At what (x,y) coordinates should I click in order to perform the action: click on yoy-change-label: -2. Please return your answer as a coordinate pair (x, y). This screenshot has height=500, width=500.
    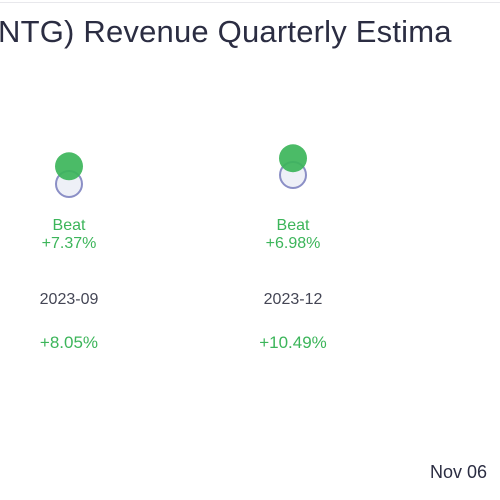
    Looking at the image, I should click on (478, 343).